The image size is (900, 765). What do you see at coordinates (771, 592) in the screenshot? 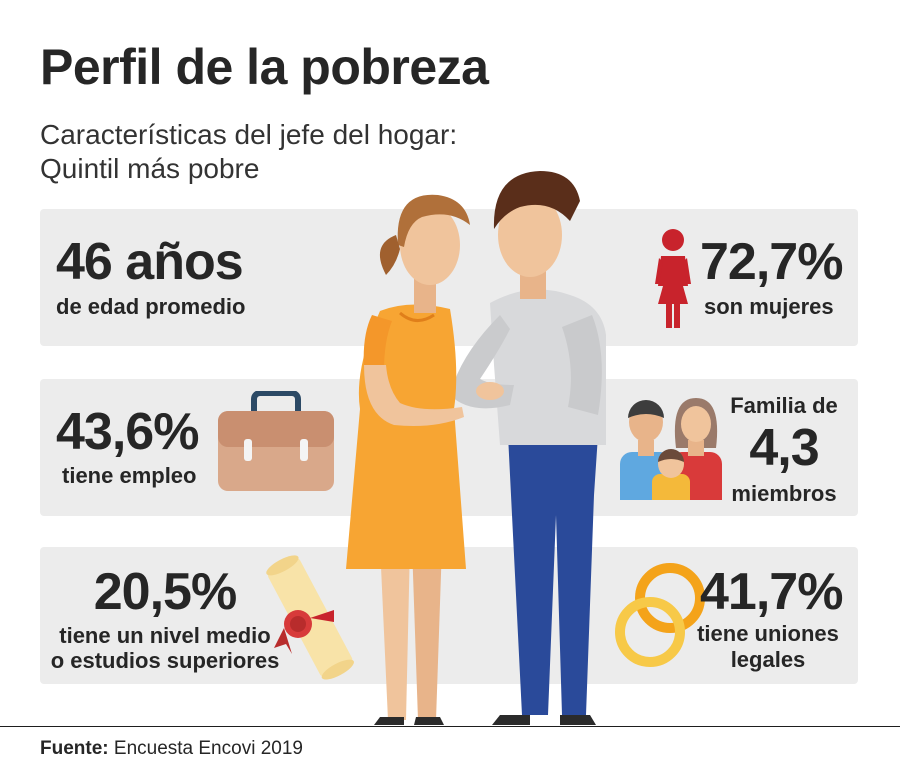
I see `unions-value: 41,7%` at bounding box center [771, 592].